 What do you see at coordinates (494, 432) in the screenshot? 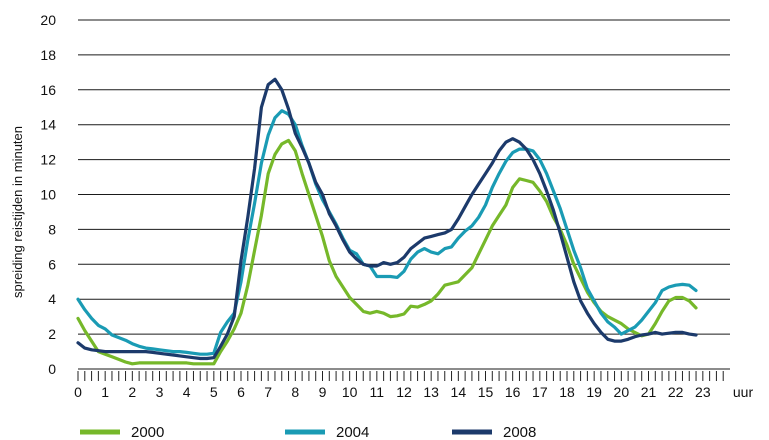
I see `legend-item-2008: 2008` at bounding box center [494, 432].